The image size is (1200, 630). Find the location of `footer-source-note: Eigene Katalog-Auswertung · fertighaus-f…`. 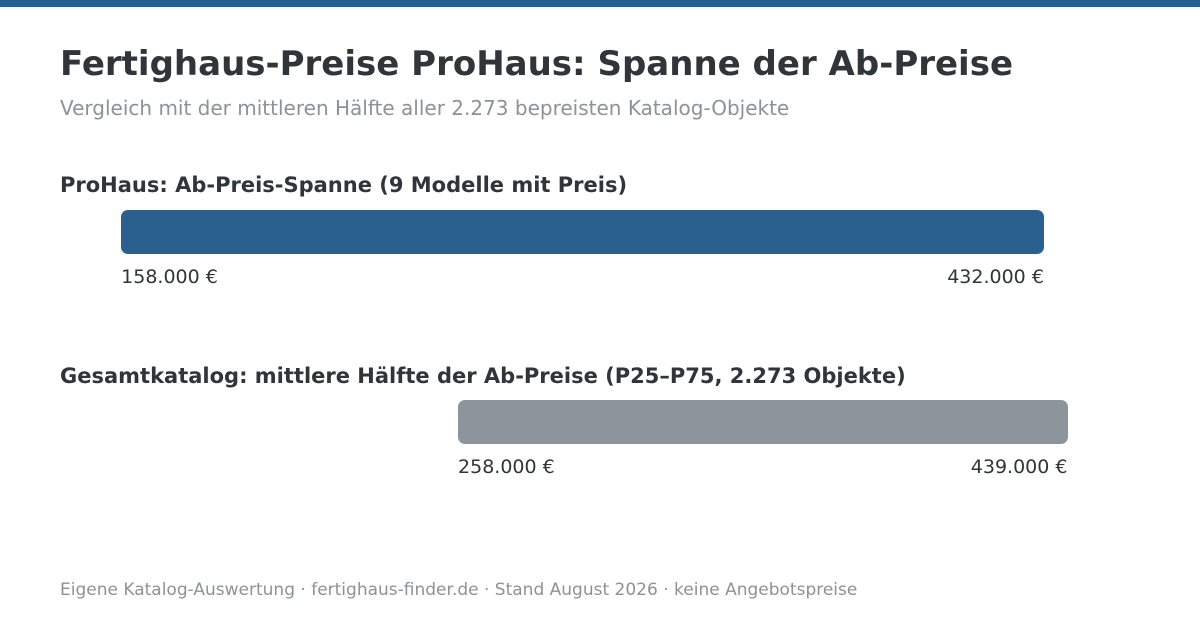

footer-source-note: Eigene Katalog-Auswertung · fertighaus-f… is located at coordinates (459, 590).